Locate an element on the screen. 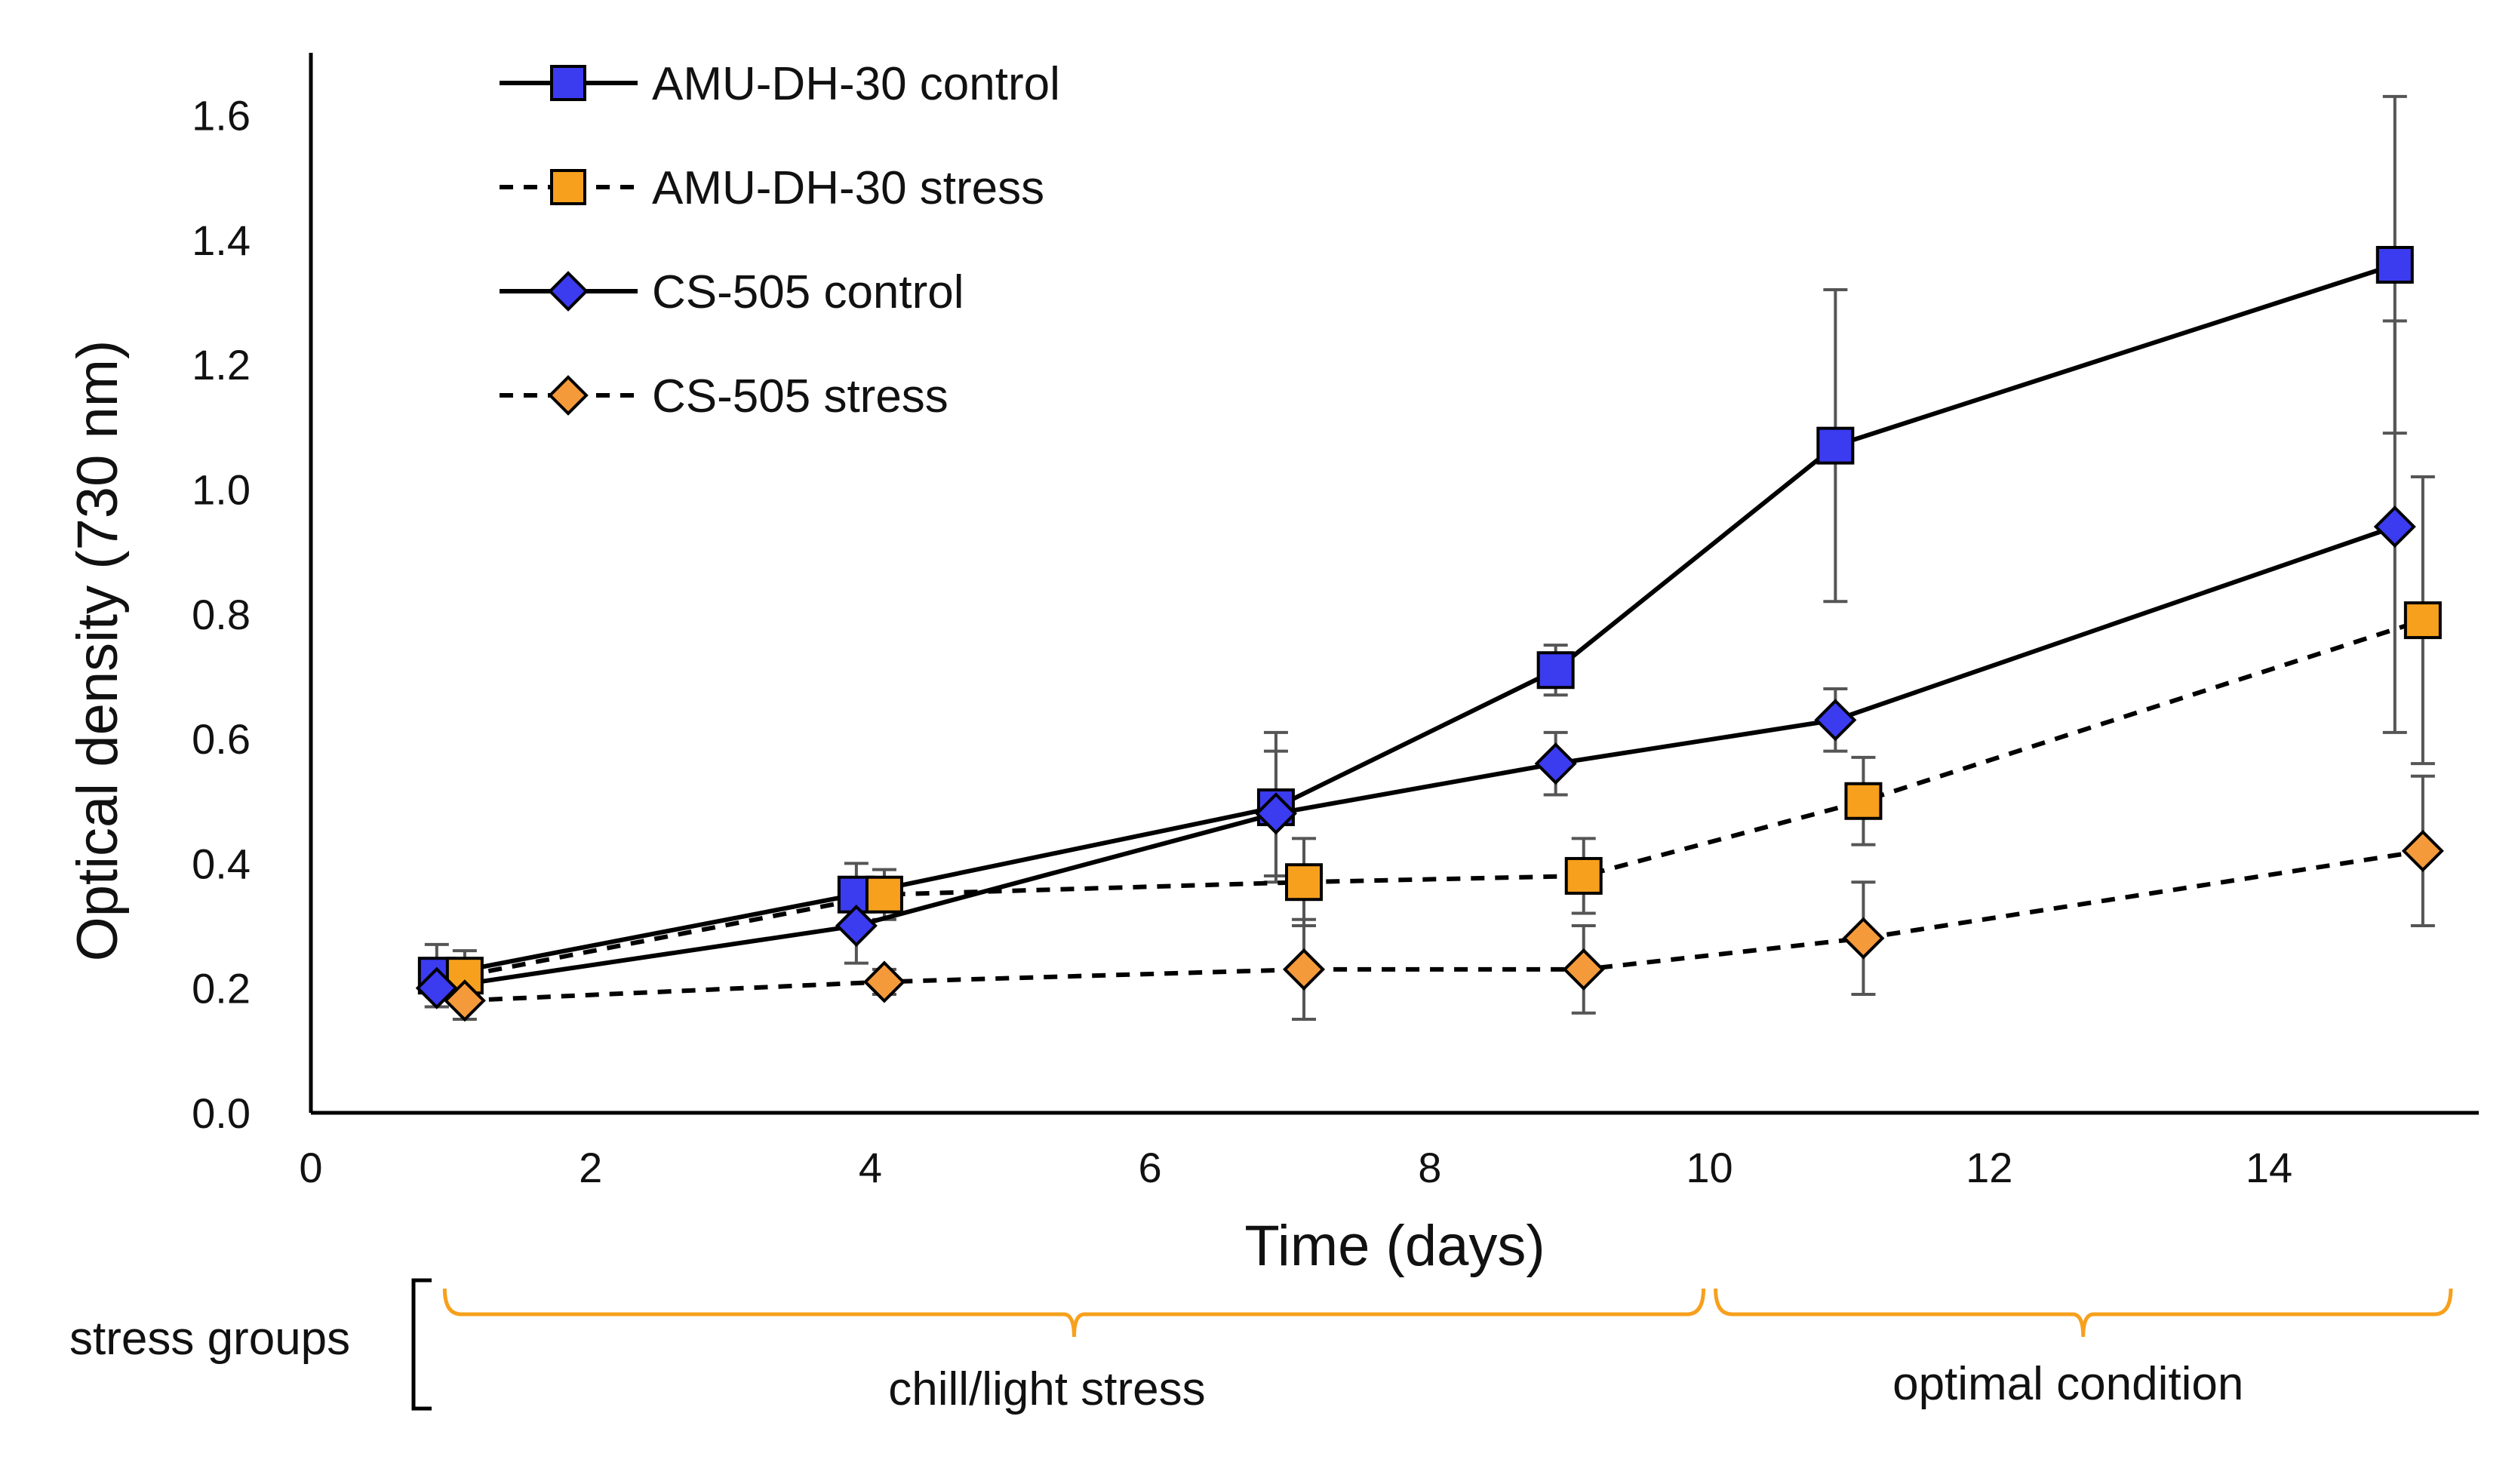  y-tick-label: 0.4 is located at coordinates (221, 863).